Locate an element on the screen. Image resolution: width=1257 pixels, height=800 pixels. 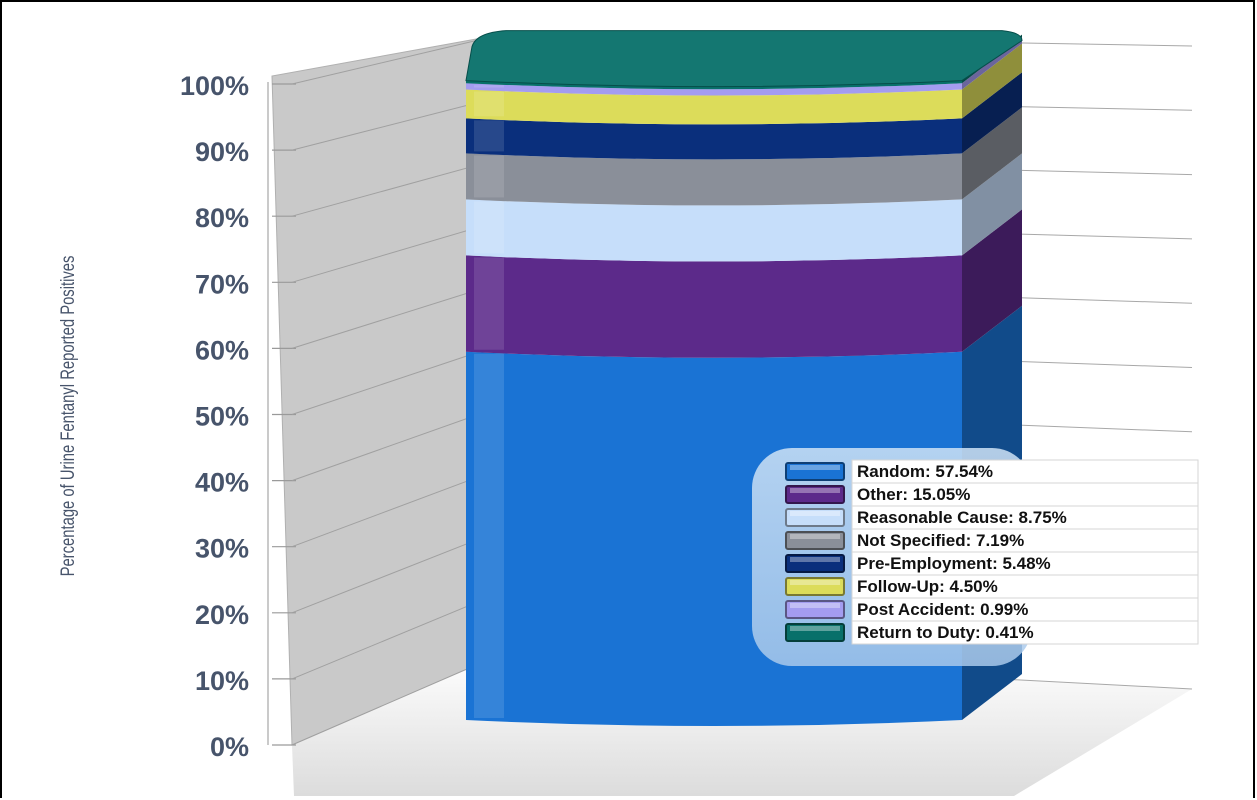
legend-row-border is located at coordinates (1025, 632).